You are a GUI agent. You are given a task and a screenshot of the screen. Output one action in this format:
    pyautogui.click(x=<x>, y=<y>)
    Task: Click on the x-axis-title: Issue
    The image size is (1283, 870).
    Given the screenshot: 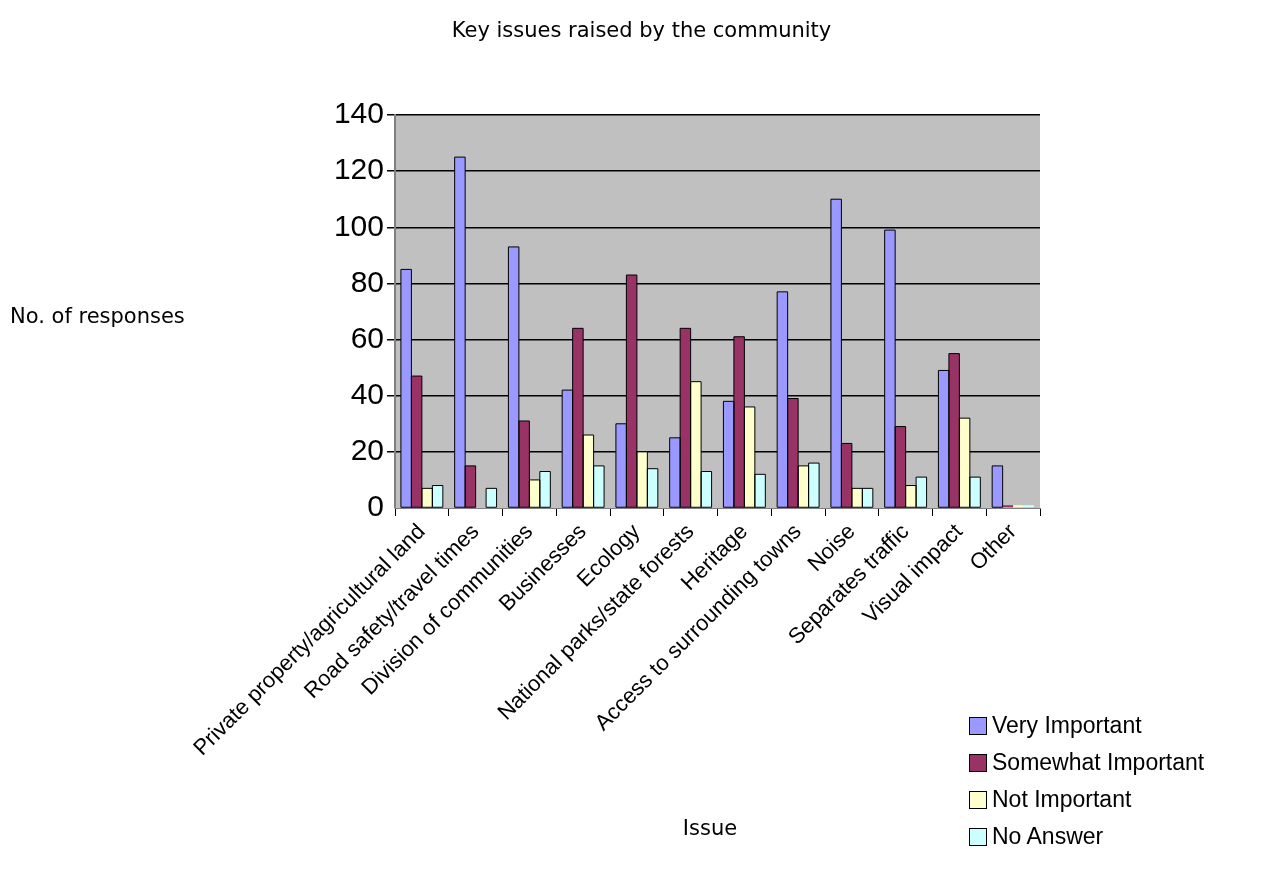 What is the action you would take?
    pyautogui.click(x=710, y=828)
    